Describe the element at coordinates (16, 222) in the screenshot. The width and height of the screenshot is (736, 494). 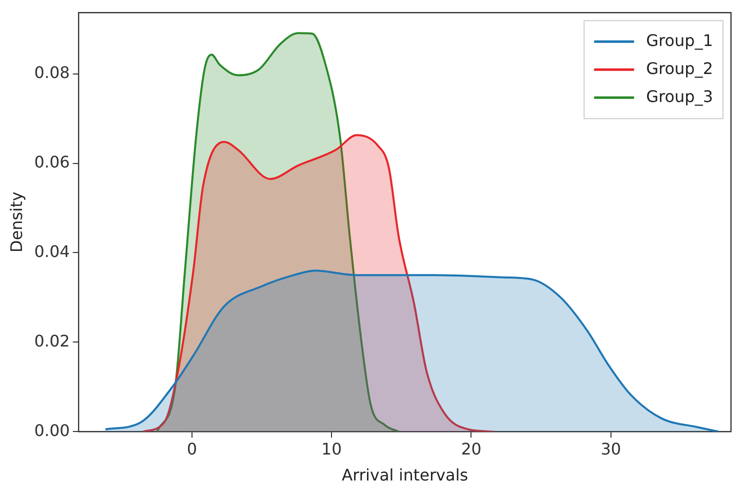
I see `y-axis-title: Density` at that location.